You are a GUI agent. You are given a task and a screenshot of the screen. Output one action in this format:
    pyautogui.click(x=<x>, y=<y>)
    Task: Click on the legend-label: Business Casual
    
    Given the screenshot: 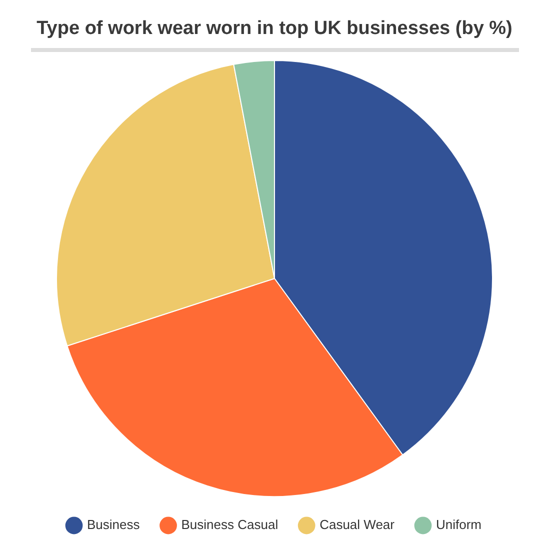 What is the action you would take?
    pyautogui.click(x=229, y=524)
    